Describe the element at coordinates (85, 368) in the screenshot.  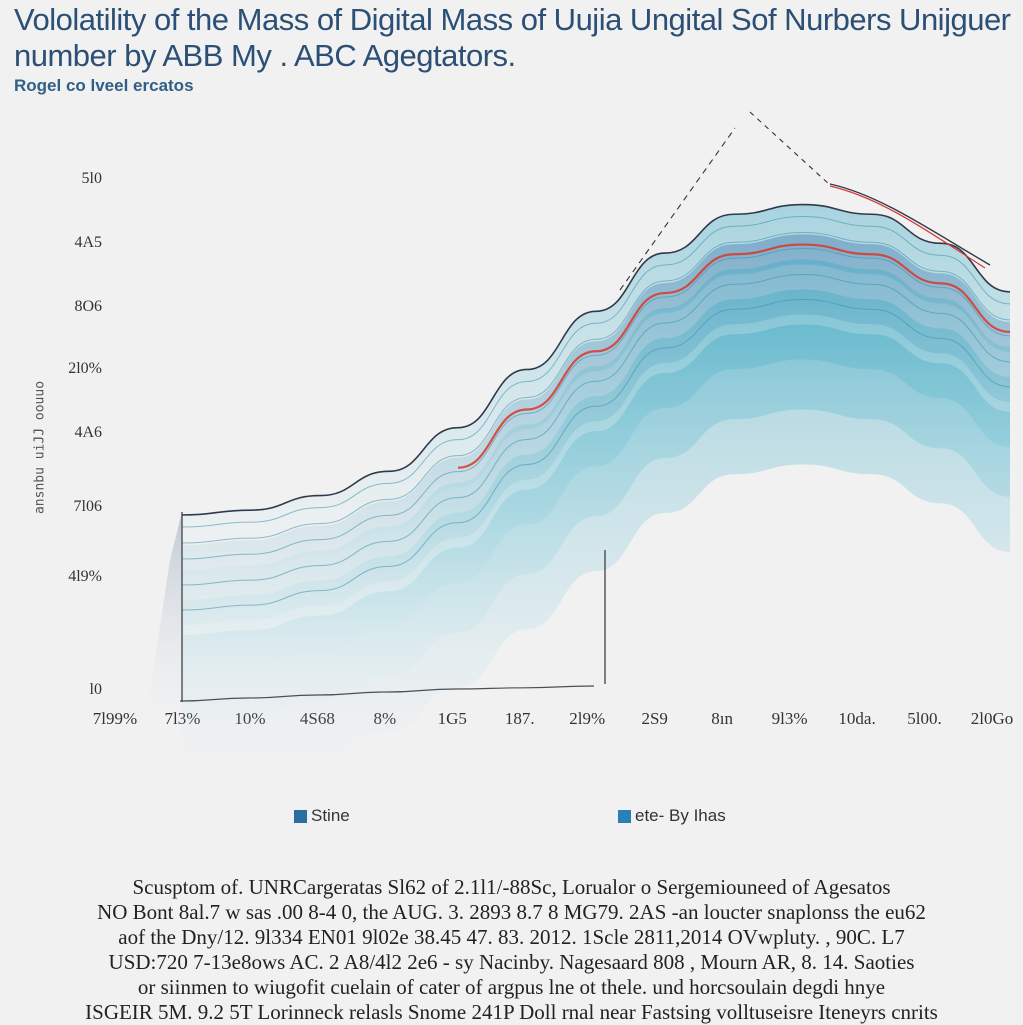
I see `y-tick-label: 2l0%` at that location.